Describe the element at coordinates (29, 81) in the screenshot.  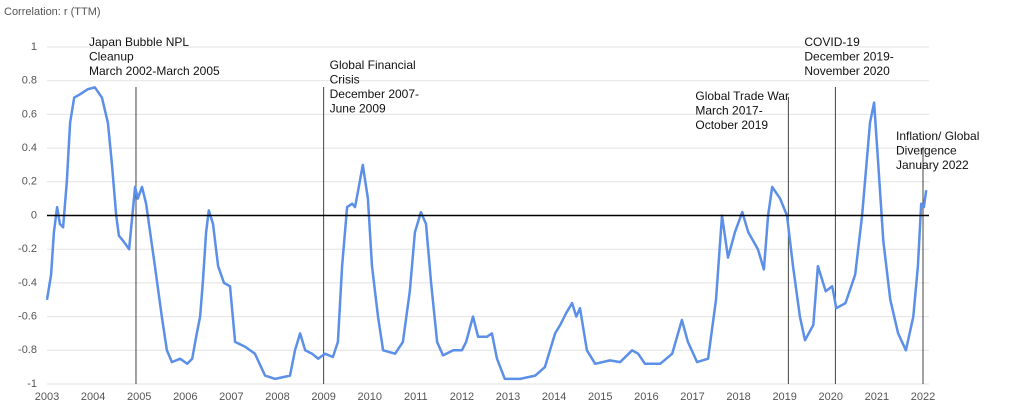
I see `y-tick-label: 0.8` at that location.